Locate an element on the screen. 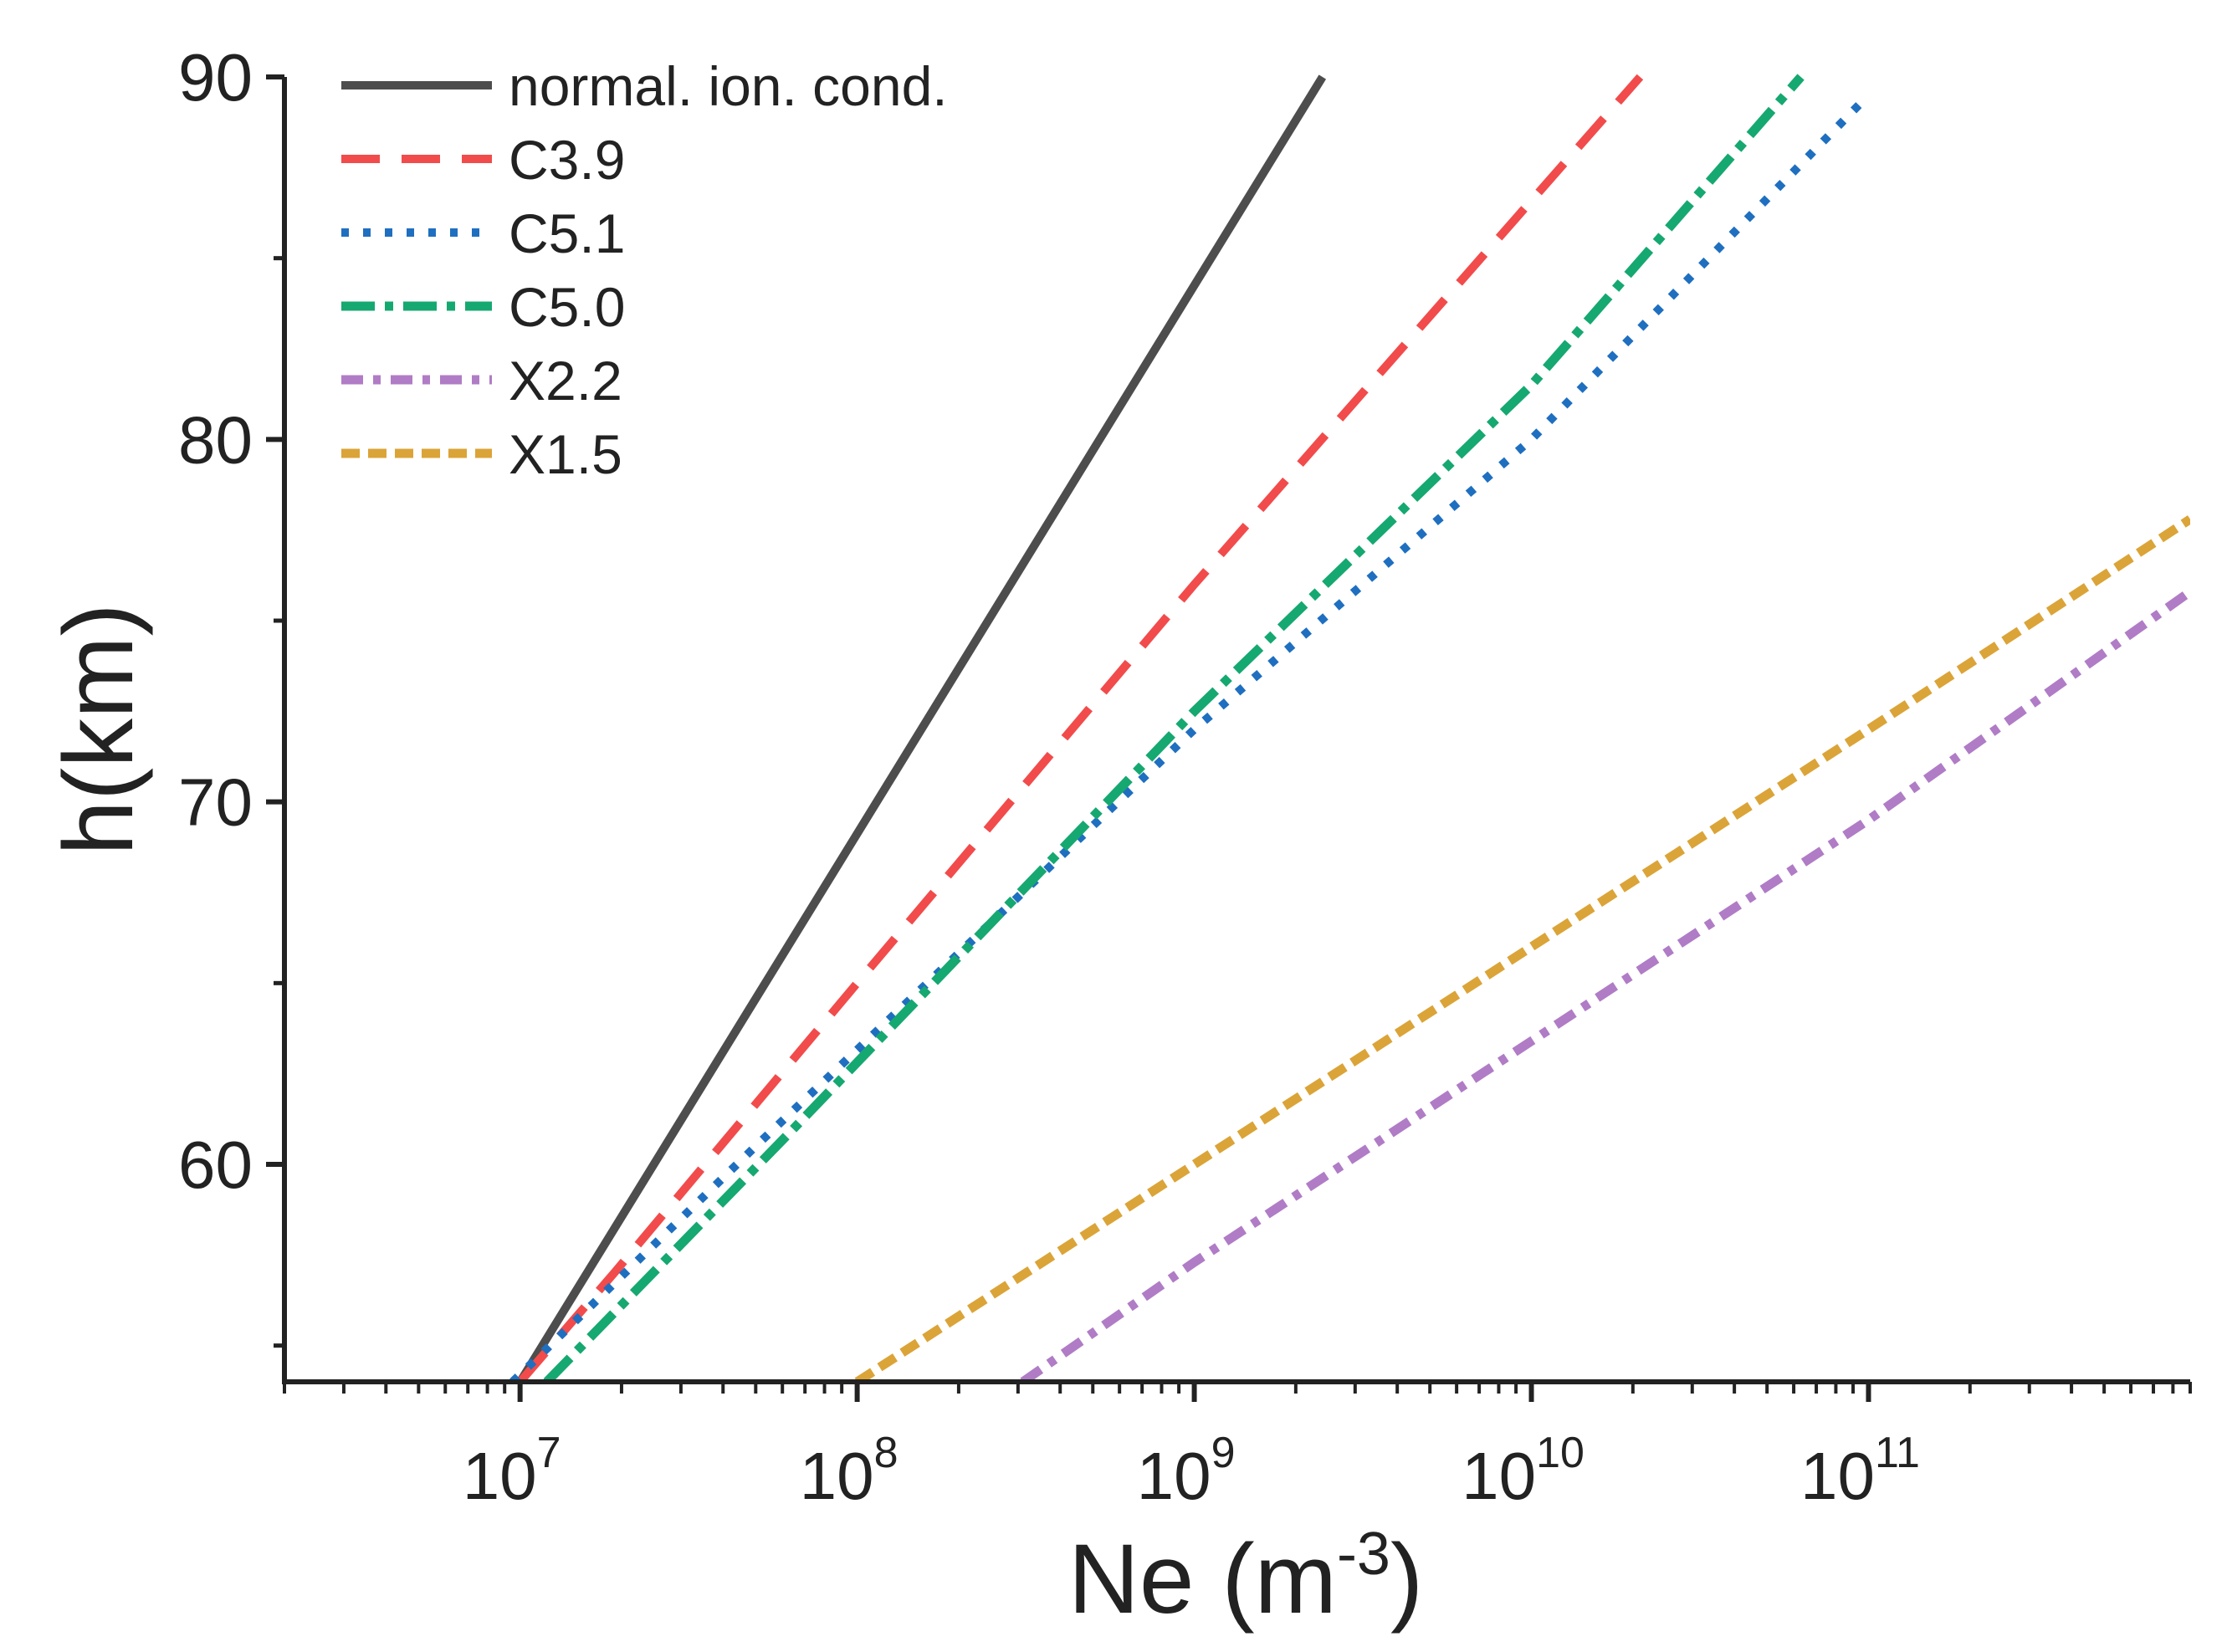 Image resolution: width=2227 pixels, height=1652 pixels. x-tick-label: 10¹¹ is located at coordinates (1860, 1471).